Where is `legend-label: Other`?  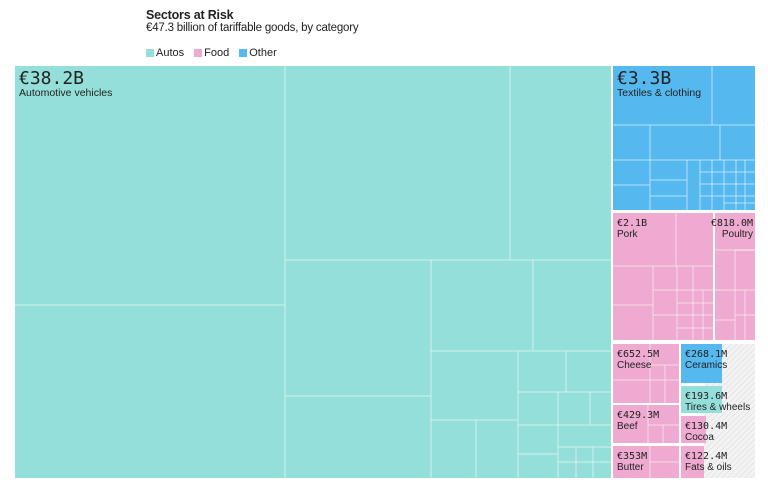 legend-label: Other is located at coordinates (263, 53).